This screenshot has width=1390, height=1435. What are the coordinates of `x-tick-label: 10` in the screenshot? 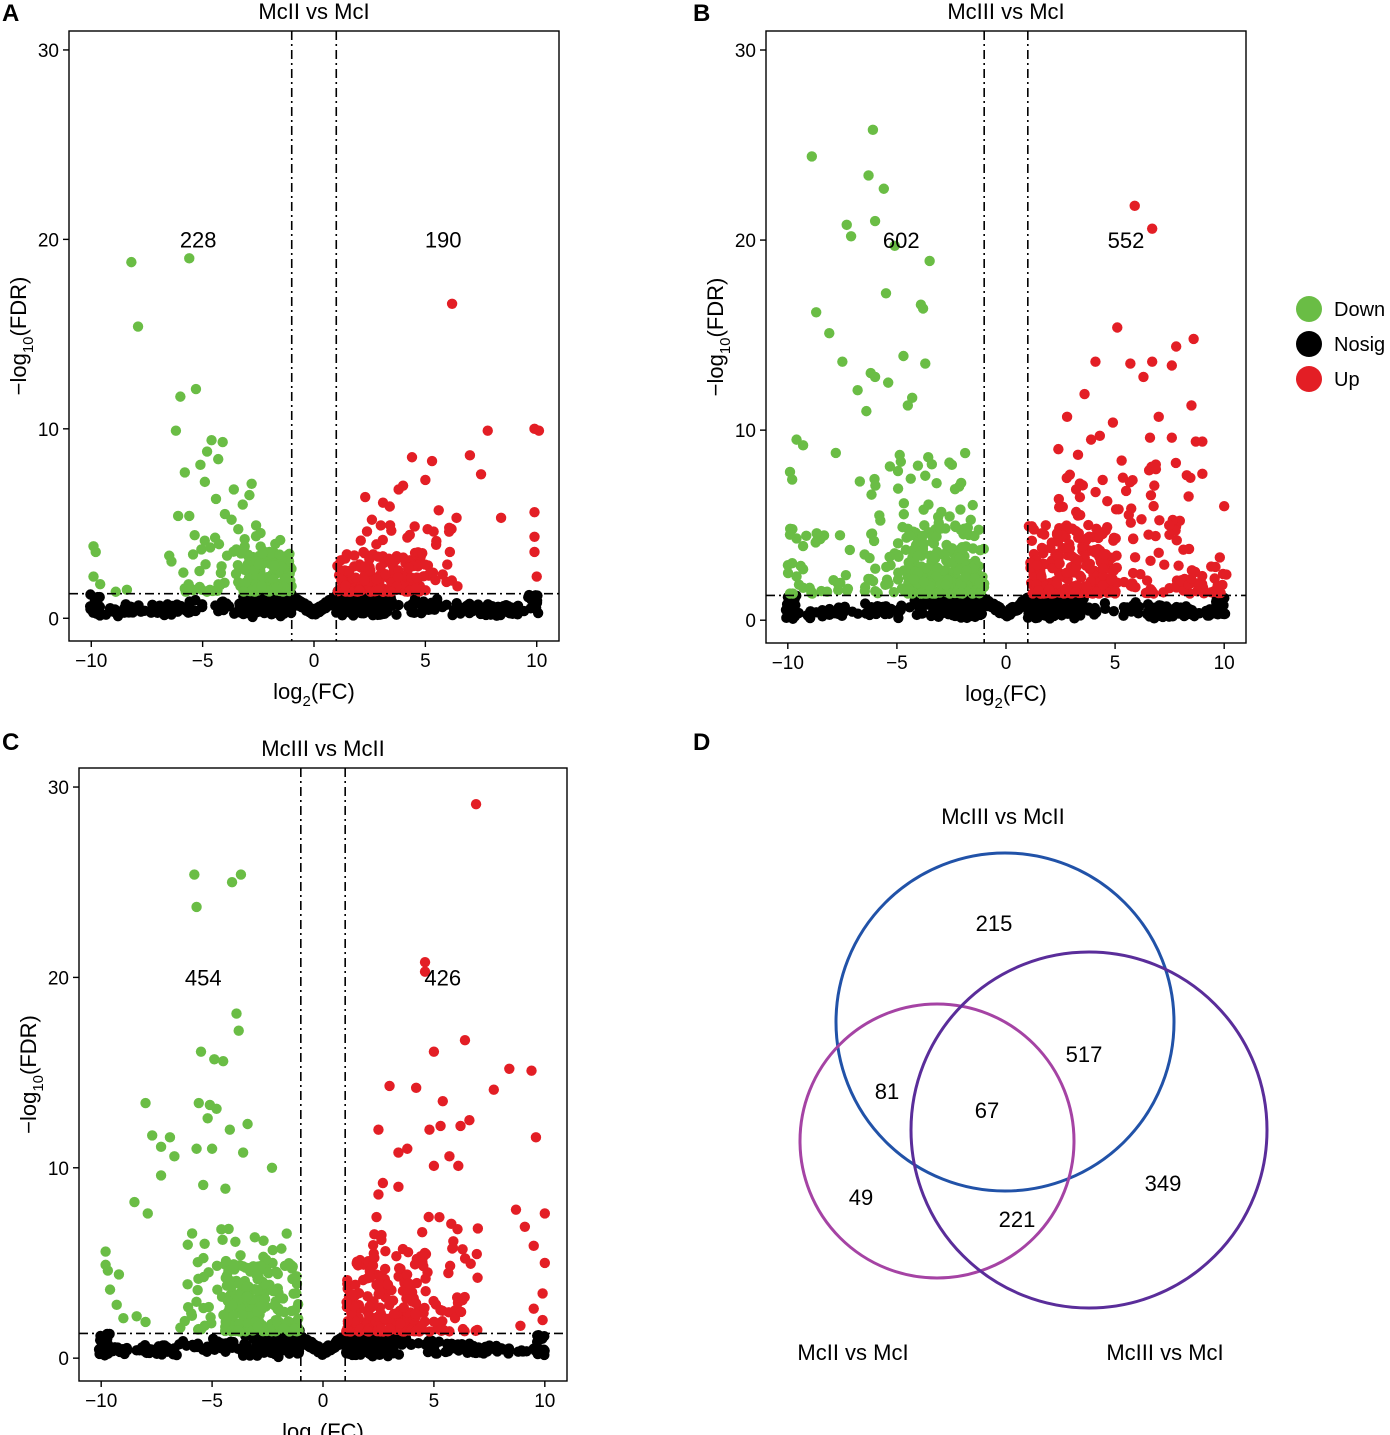 It's located at (536, 661).